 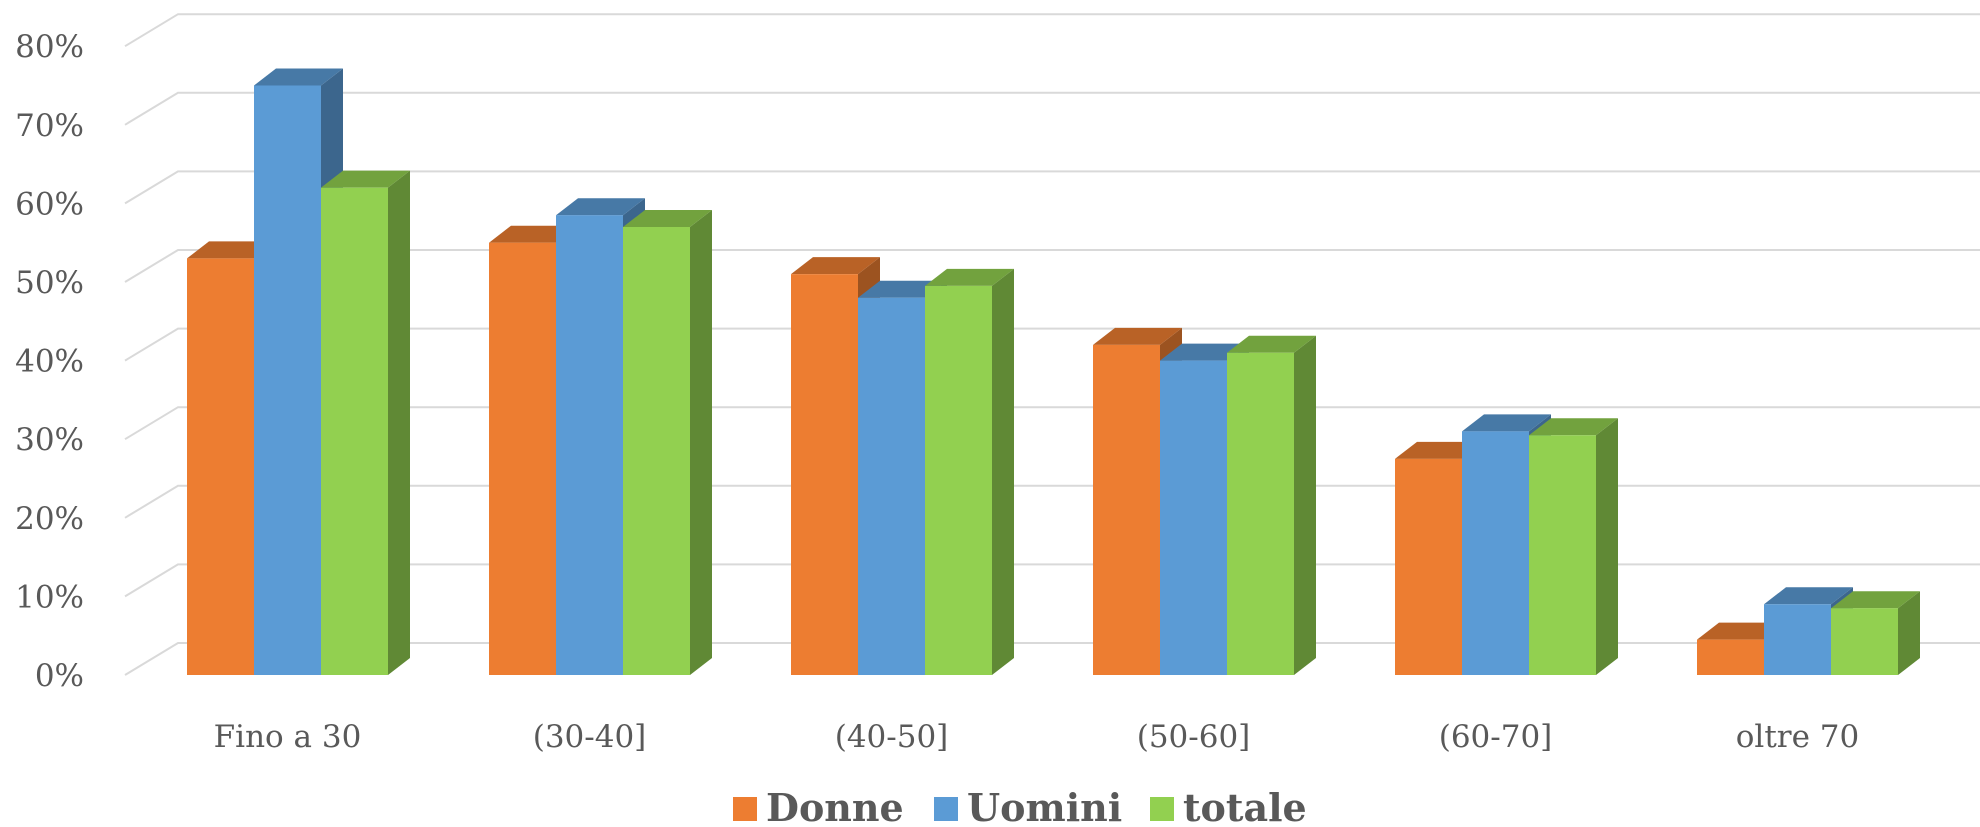 I want to click on y-tick-label: 0%, so click(x=59, y=676).